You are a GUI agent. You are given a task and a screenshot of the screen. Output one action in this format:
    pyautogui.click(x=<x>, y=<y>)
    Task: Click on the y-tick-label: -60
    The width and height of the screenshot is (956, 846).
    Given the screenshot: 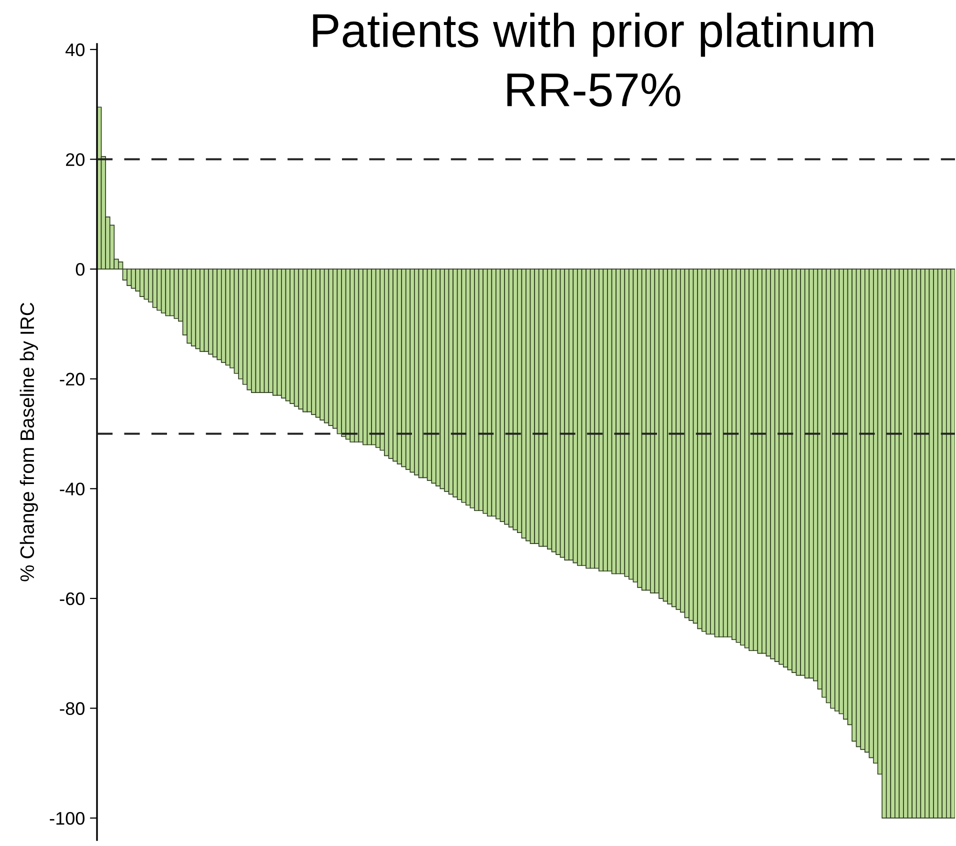 What is the action you would take?
    pyautogui.click(x=72, y=599)
    